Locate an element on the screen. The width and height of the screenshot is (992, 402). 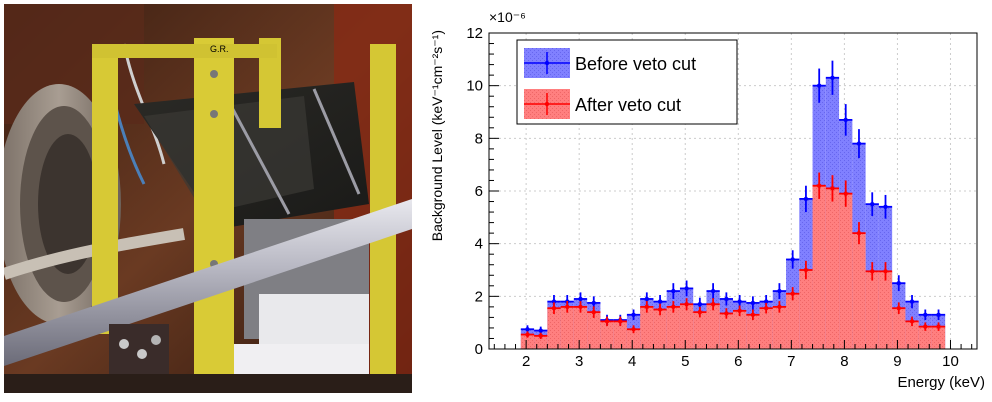
yellow-frame-center is located at coordinates (214, 215).